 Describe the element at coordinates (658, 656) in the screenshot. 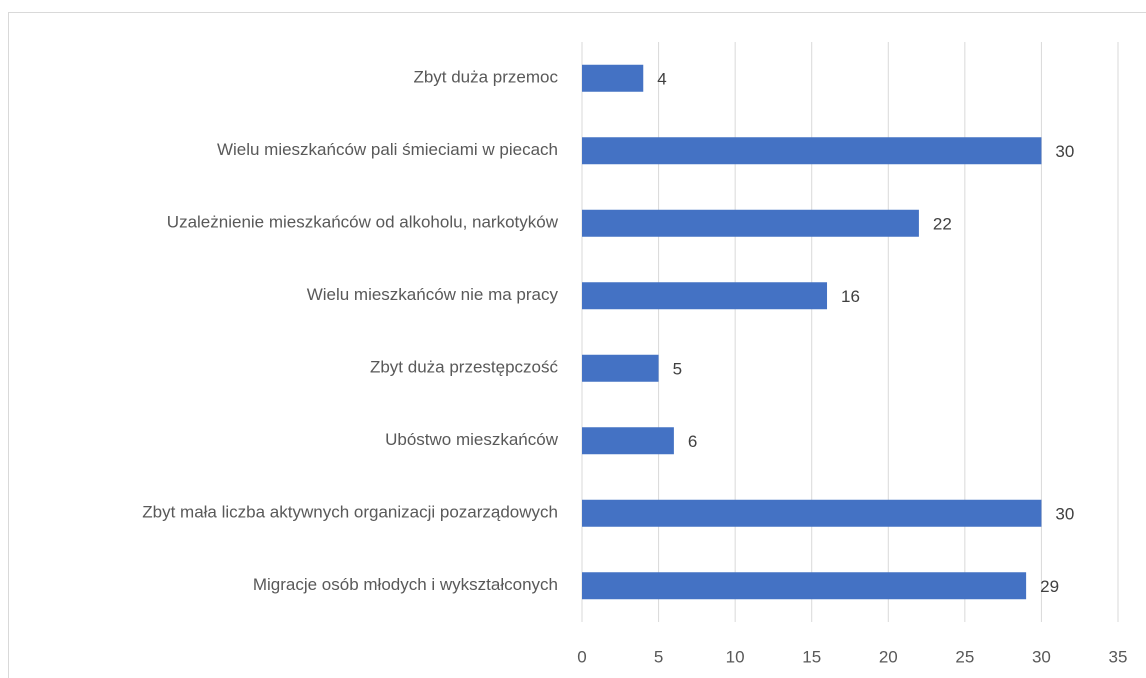

I see `x-tick-label: 5` at that location.